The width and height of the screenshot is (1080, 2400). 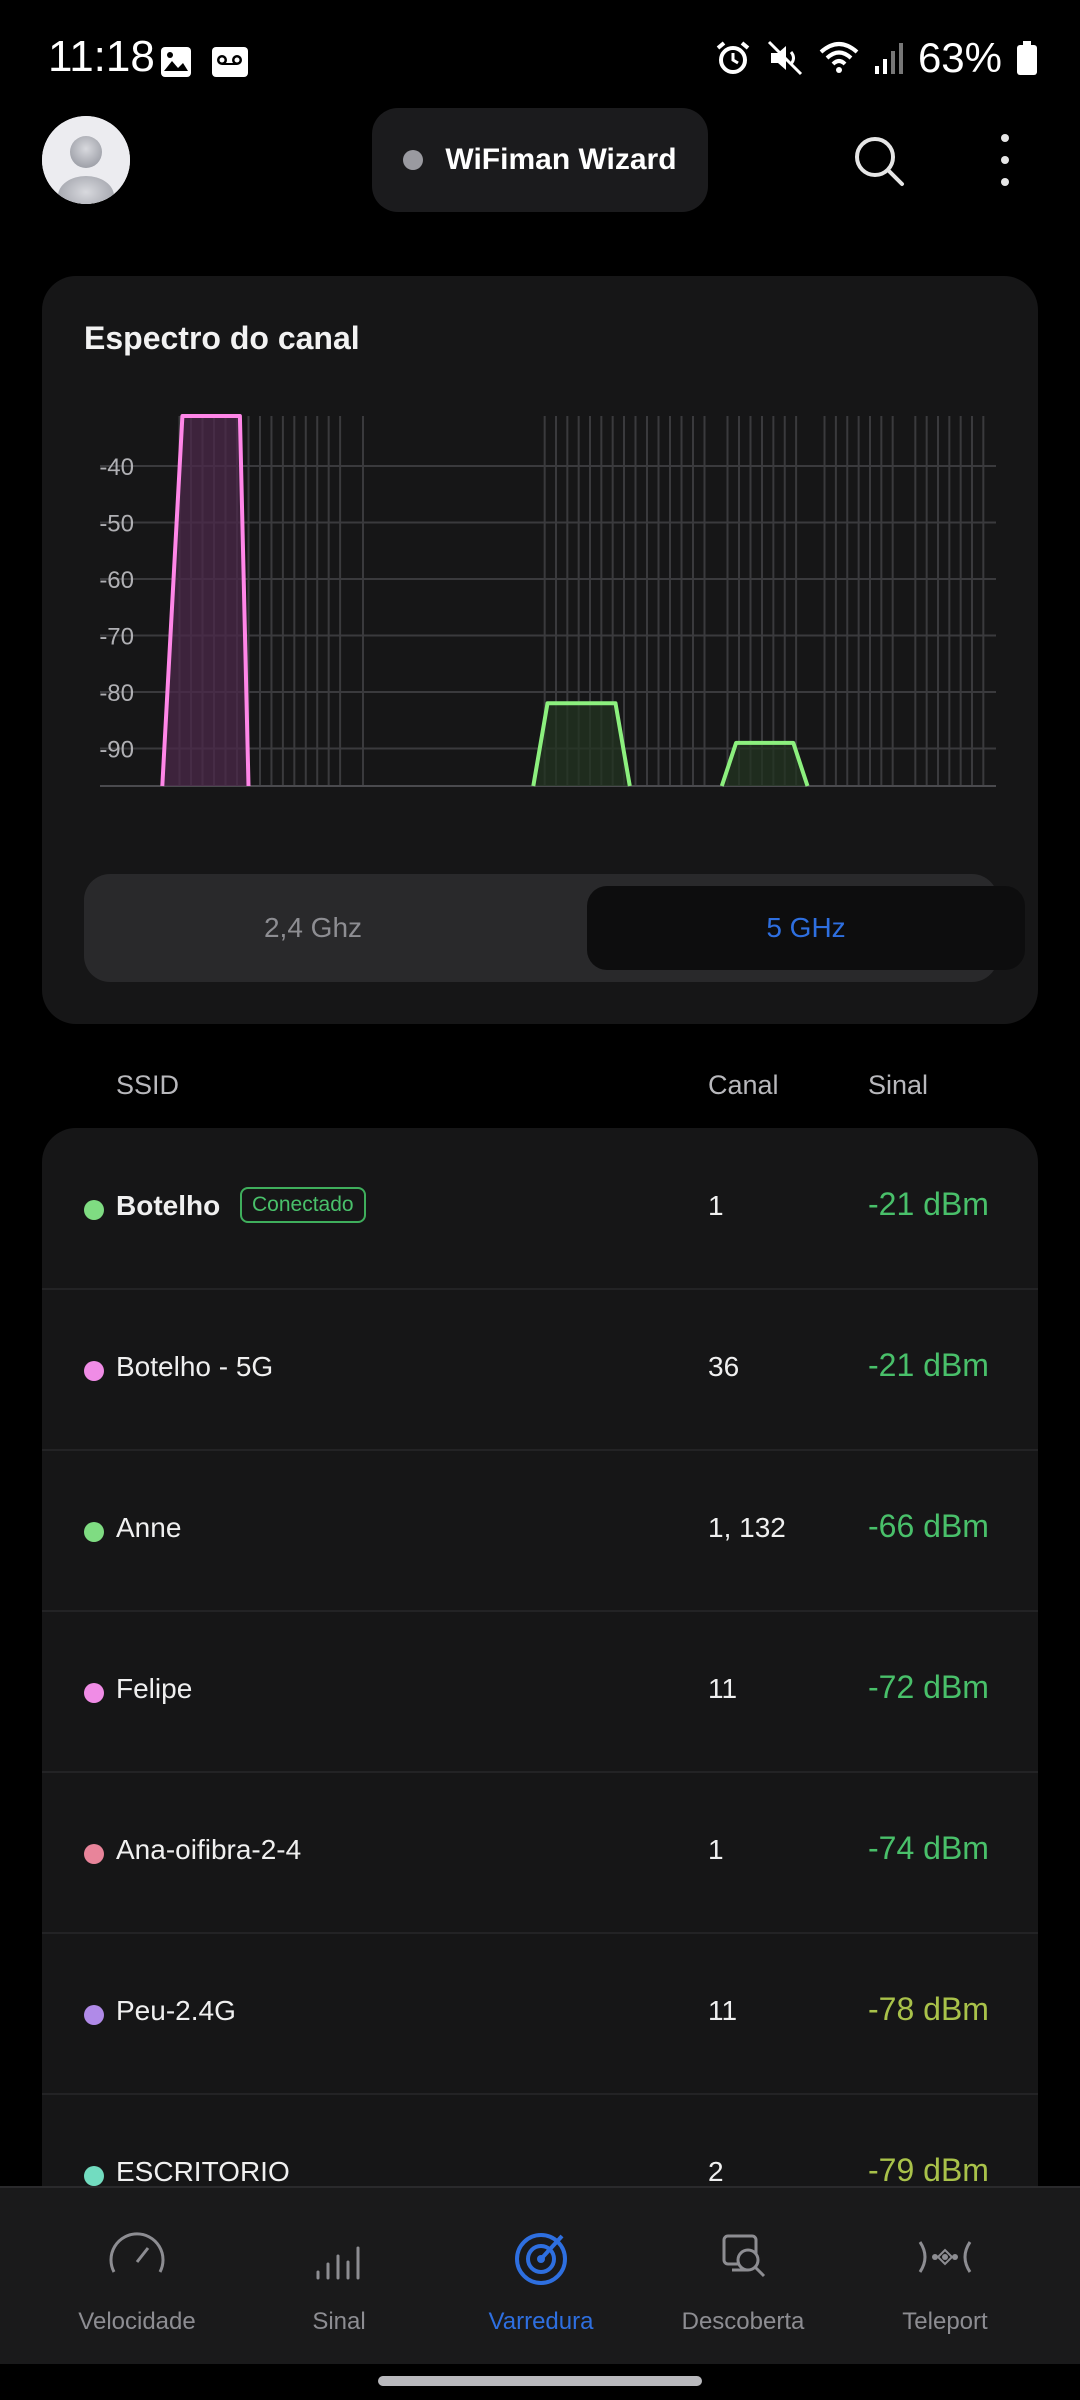 What do you see at coordinates (806, 928) in the screenshot?
I see `band-option-5ghz: 5 GHz` at bounding box center [806, 928].